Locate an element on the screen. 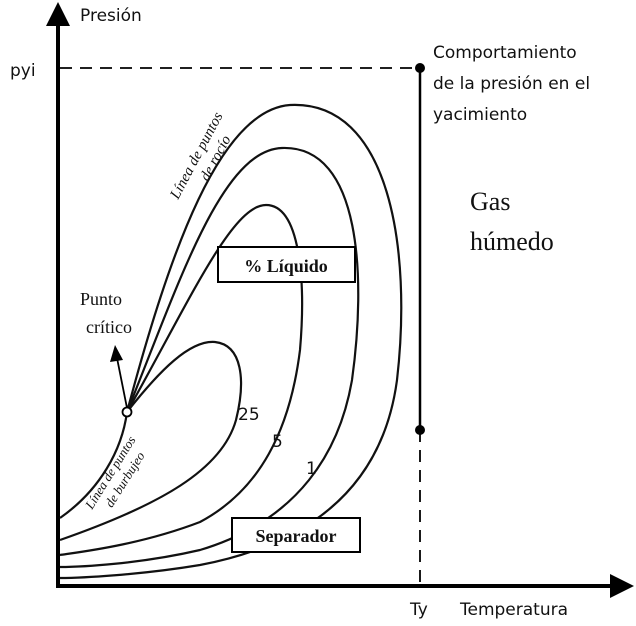 The image size is (636, 626). quality-label: 5 is located at coordinates (277, 442).